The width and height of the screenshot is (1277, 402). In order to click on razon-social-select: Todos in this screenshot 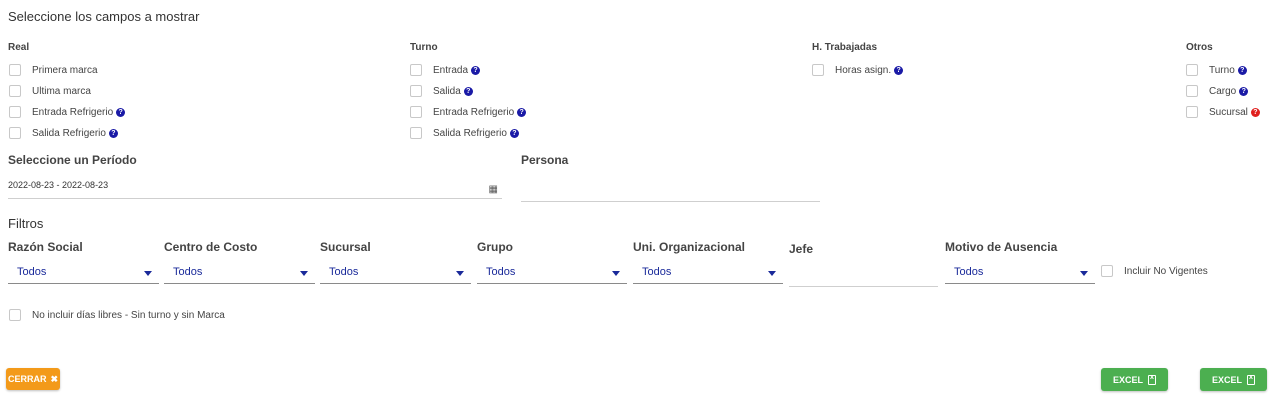, I will do `click(83, 273)`.